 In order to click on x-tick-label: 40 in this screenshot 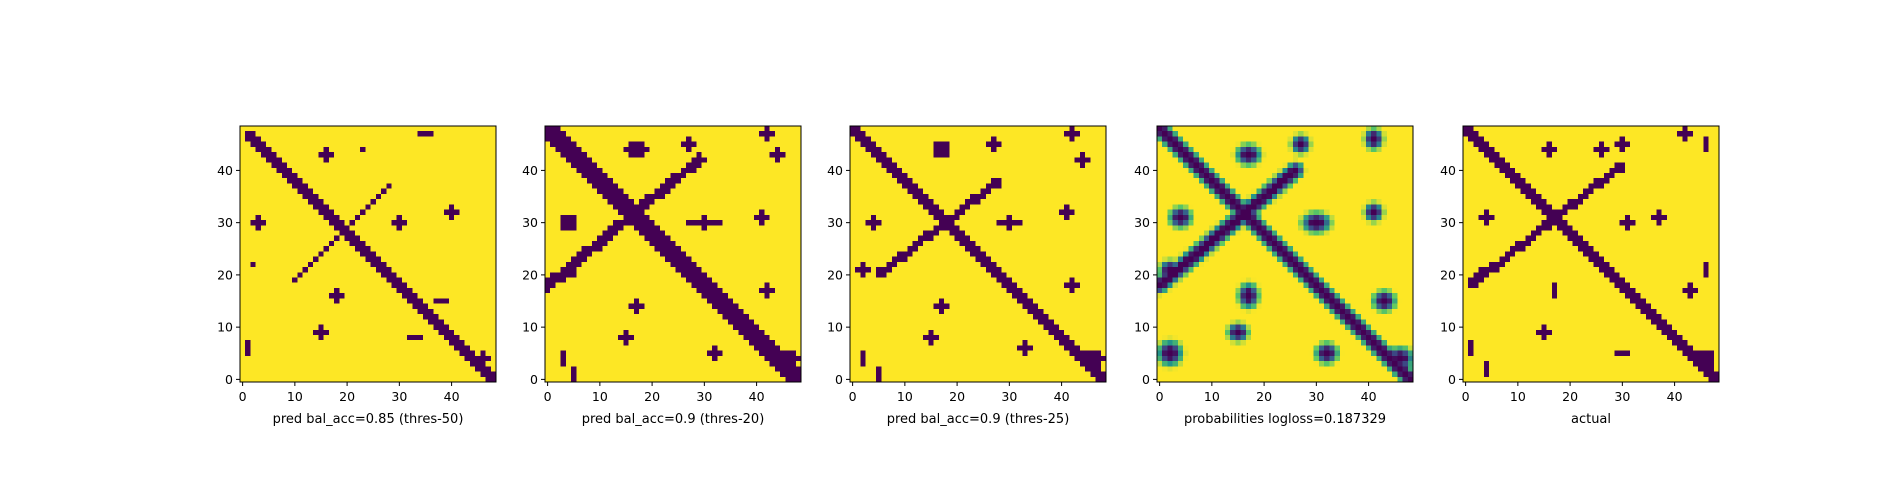, I will do `click(452, 396)`.